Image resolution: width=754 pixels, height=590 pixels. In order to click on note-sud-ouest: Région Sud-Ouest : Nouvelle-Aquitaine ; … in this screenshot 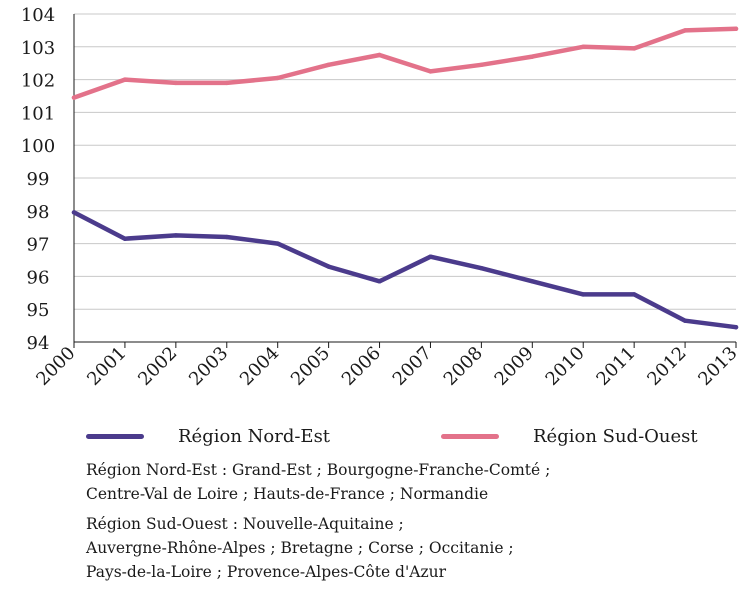, I will do `click(416, 548)`.